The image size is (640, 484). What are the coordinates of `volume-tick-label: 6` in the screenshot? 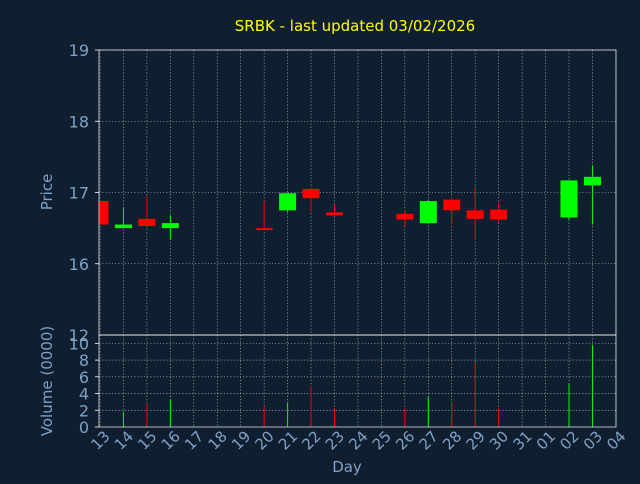 It's located at (84, 377).